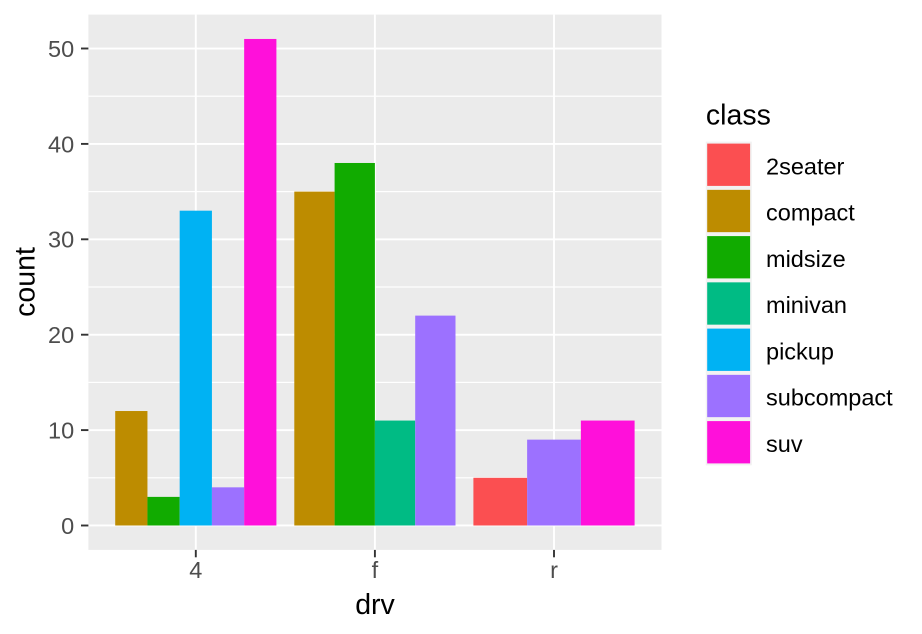  Describe the element at coordinates (810, 213) in the screenshot. I see `svg-text: compact` at that location.